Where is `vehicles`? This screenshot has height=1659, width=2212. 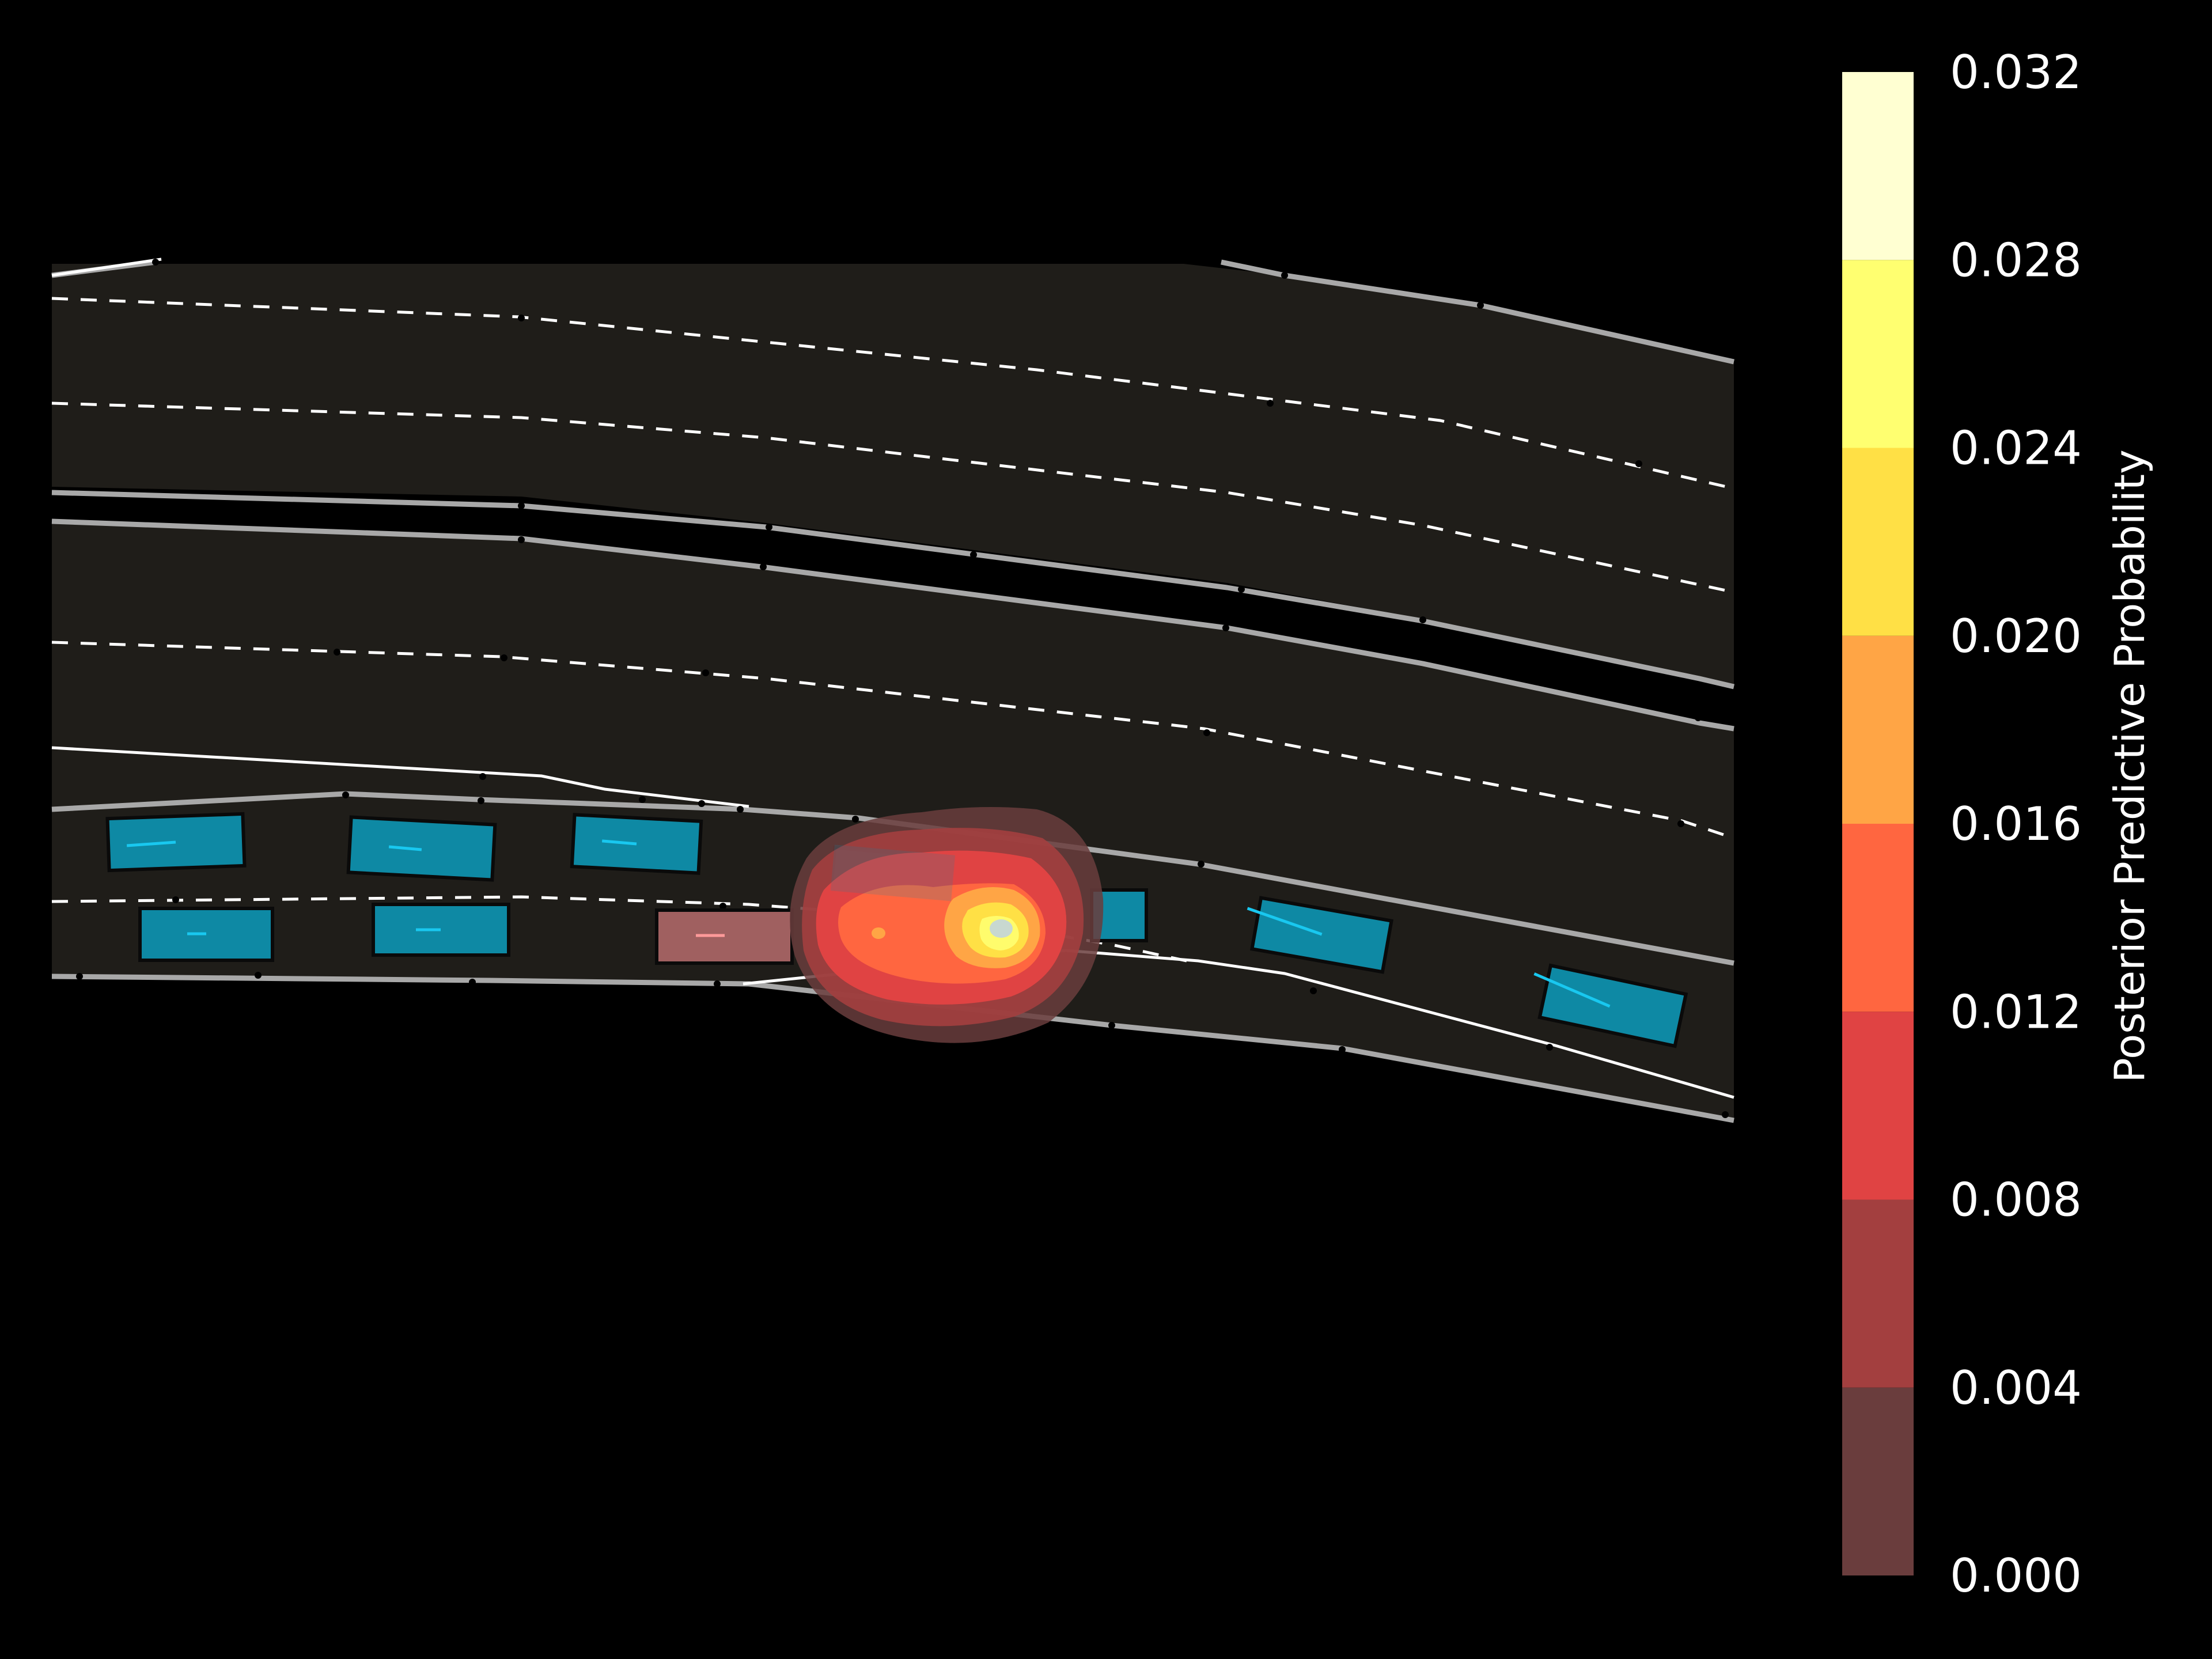
vehicles is located at coordinates (896, 930).